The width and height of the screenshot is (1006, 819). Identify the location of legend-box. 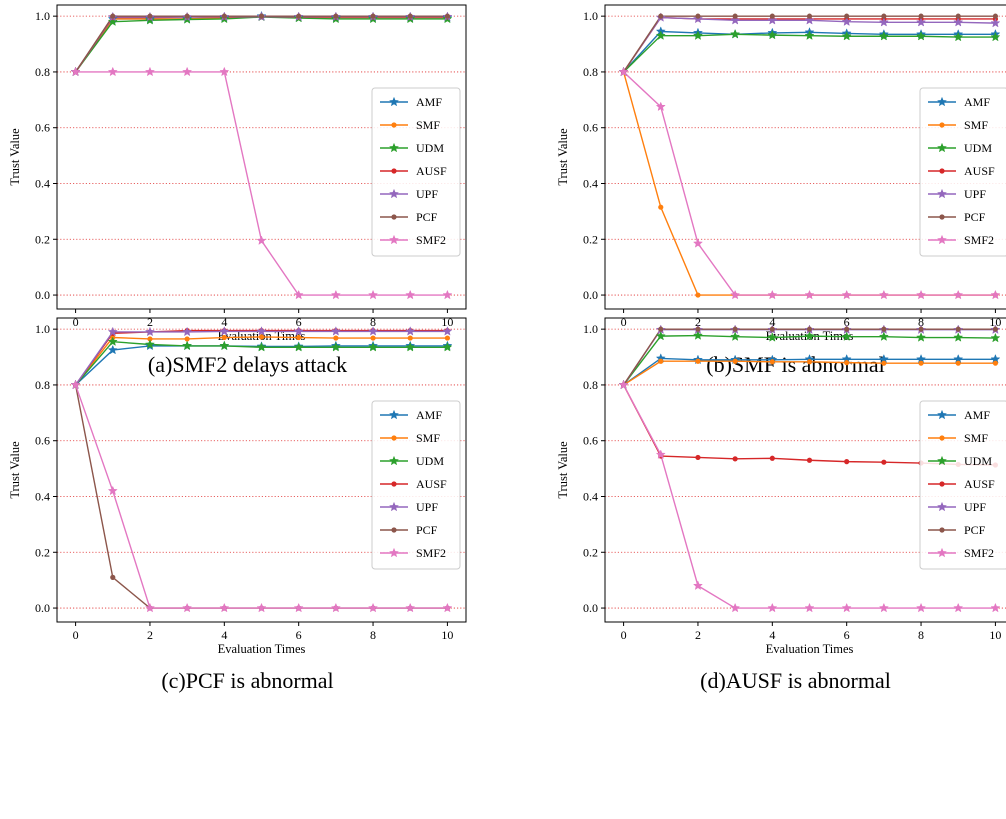
(416, 485).